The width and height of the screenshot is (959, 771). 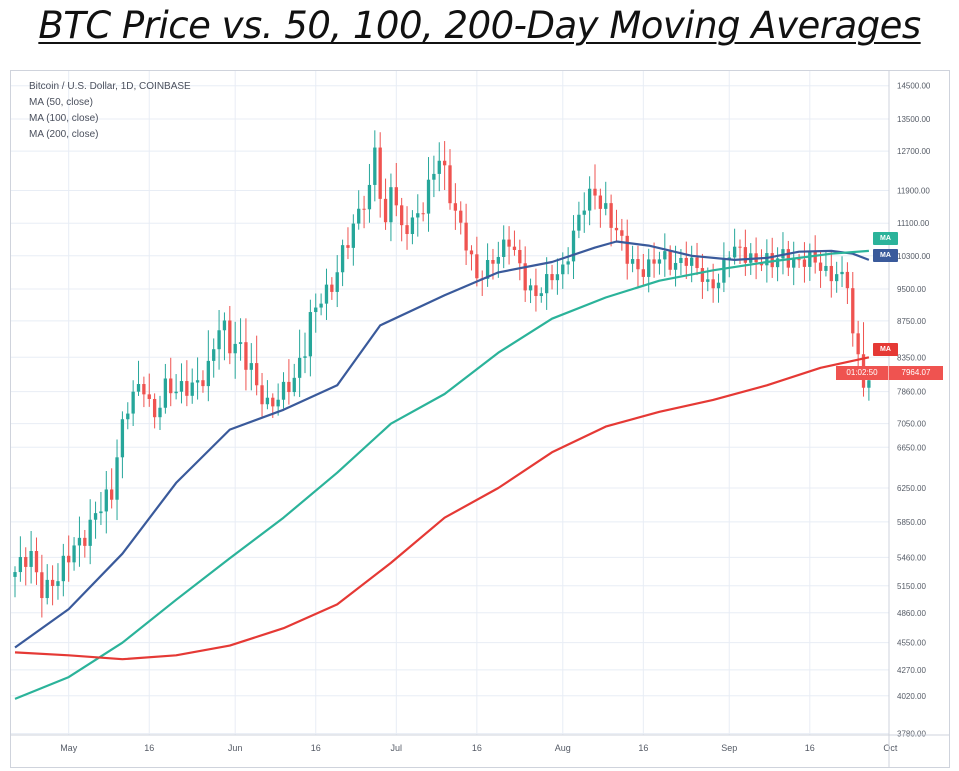 What do you see at coordinates (69, 748) in the screenshot?
I see `x-tick-label: May` at bounding box center [69, 748].